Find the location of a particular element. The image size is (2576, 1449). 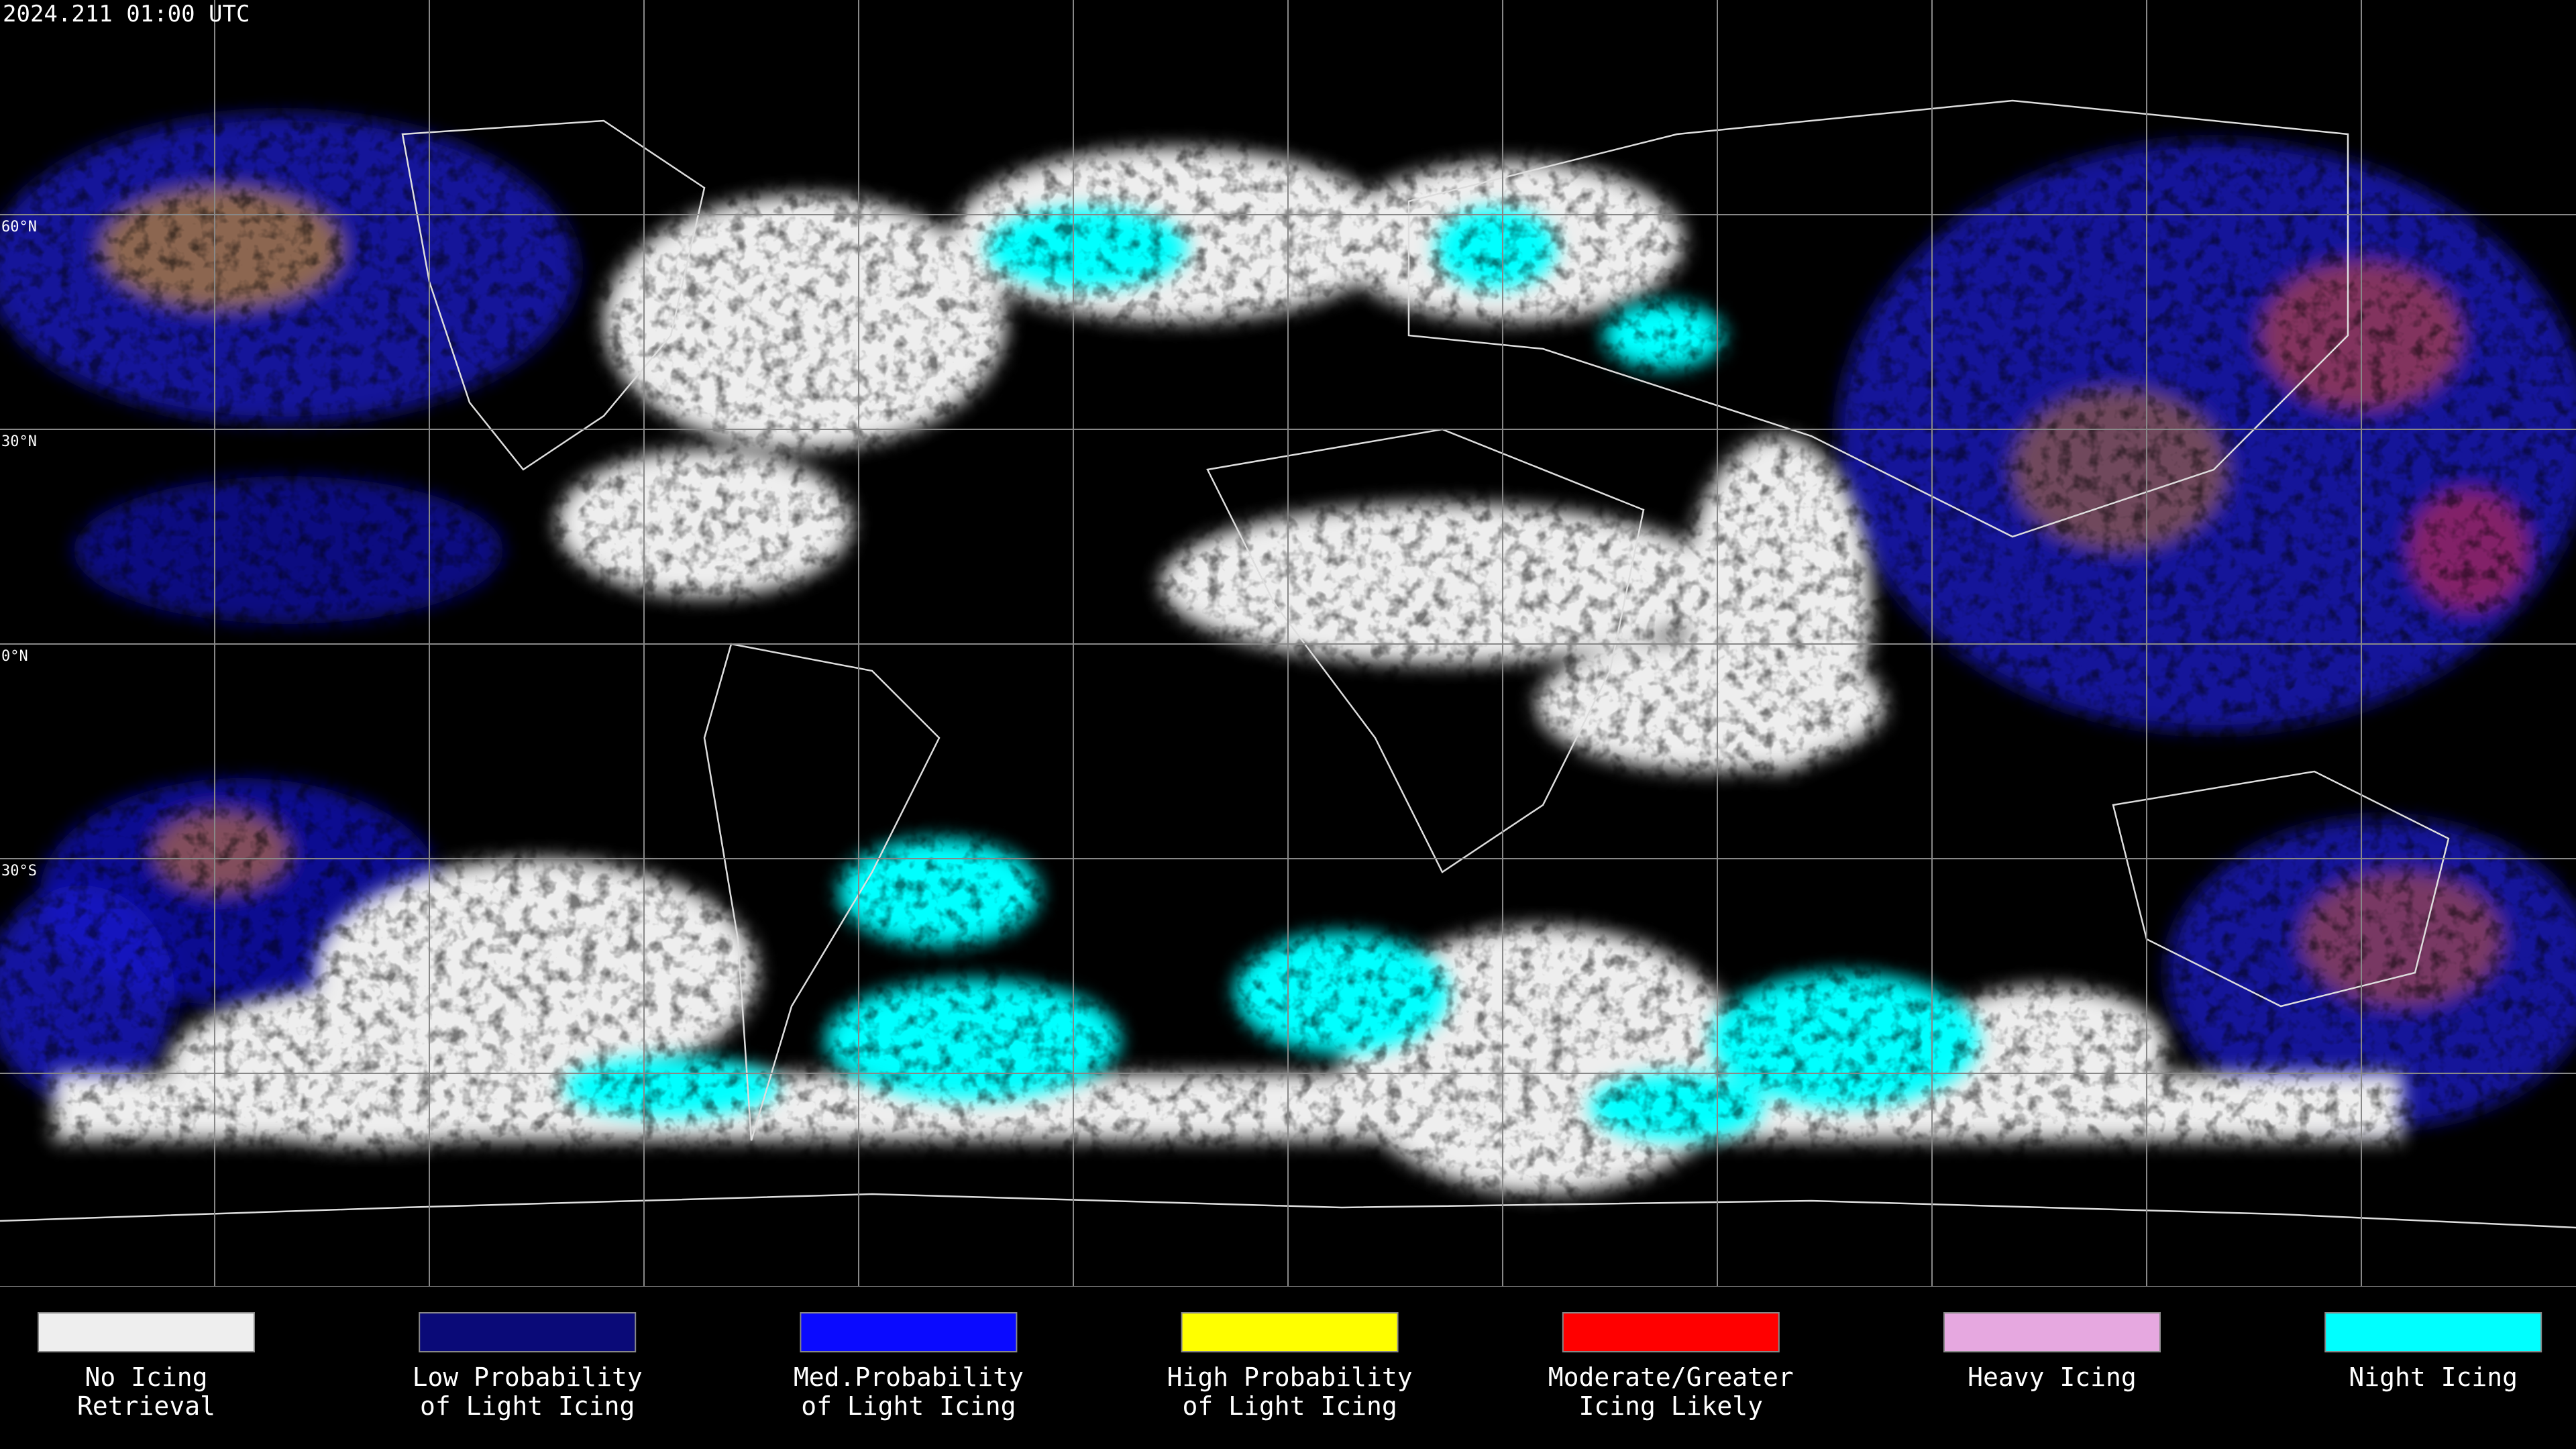

legend-label: Low Probability is located at coordinates (528, 1377).